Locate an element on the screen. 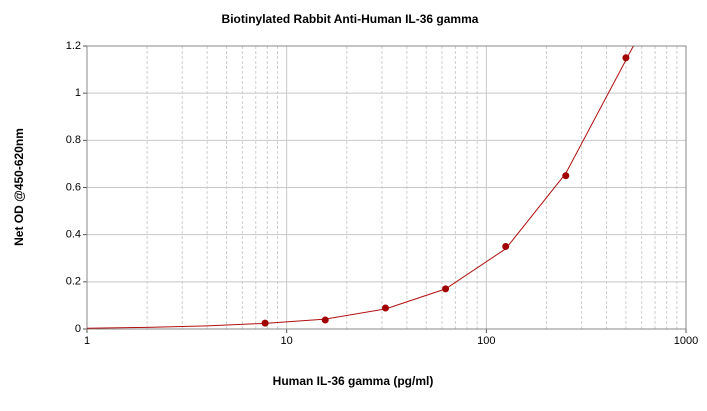  x-axis-label: Human IL-36 gamma (pg/ml) is located at coordinates (353, 381).